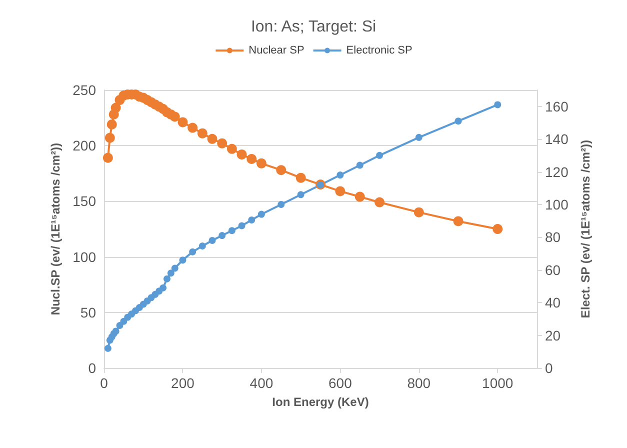 The width and height of the screenshot is (627, 448). I want to click on y2-tick-label: 140, so click(557, 139).